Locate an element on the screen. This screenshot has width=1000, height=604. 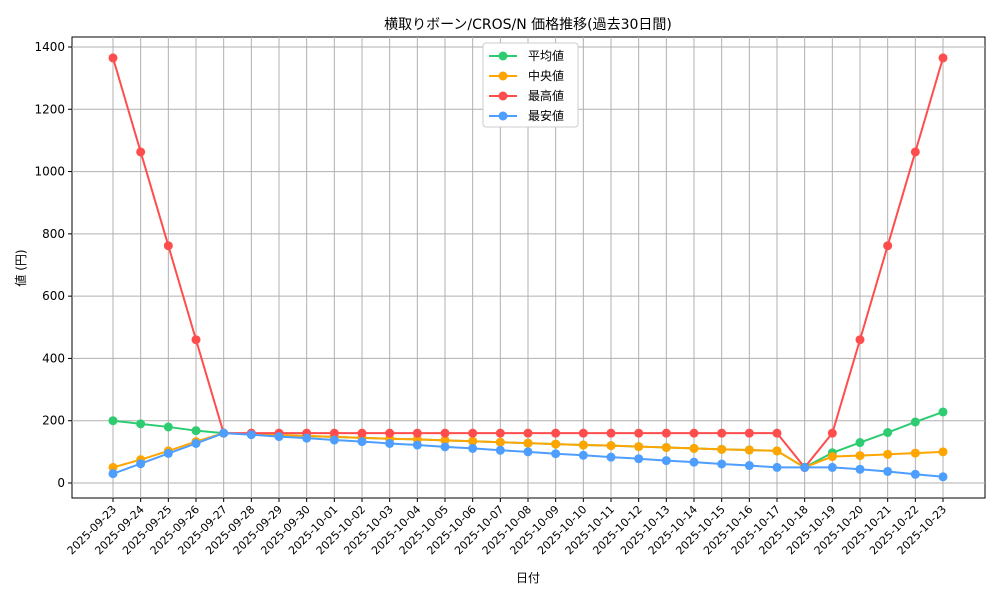
y-tick-label: 400 is located at coordinates (53, 358).